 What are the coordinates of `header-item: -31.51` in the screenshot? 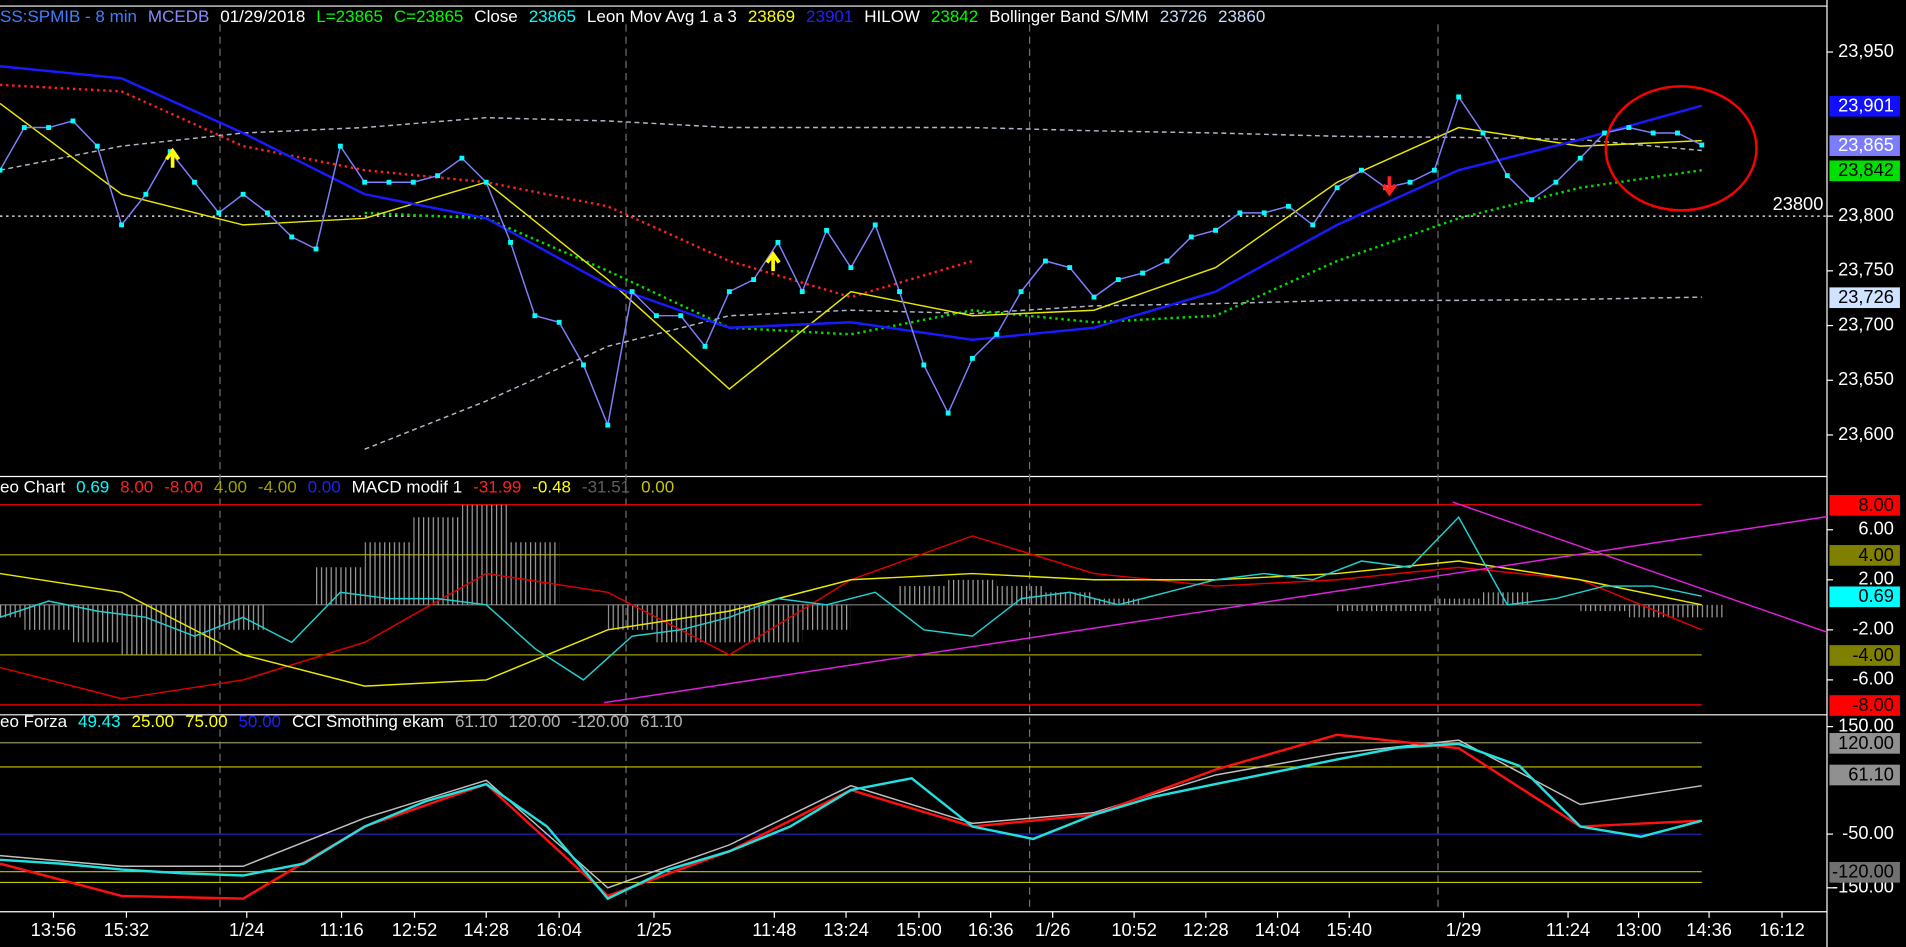 It's located at (606, 486).